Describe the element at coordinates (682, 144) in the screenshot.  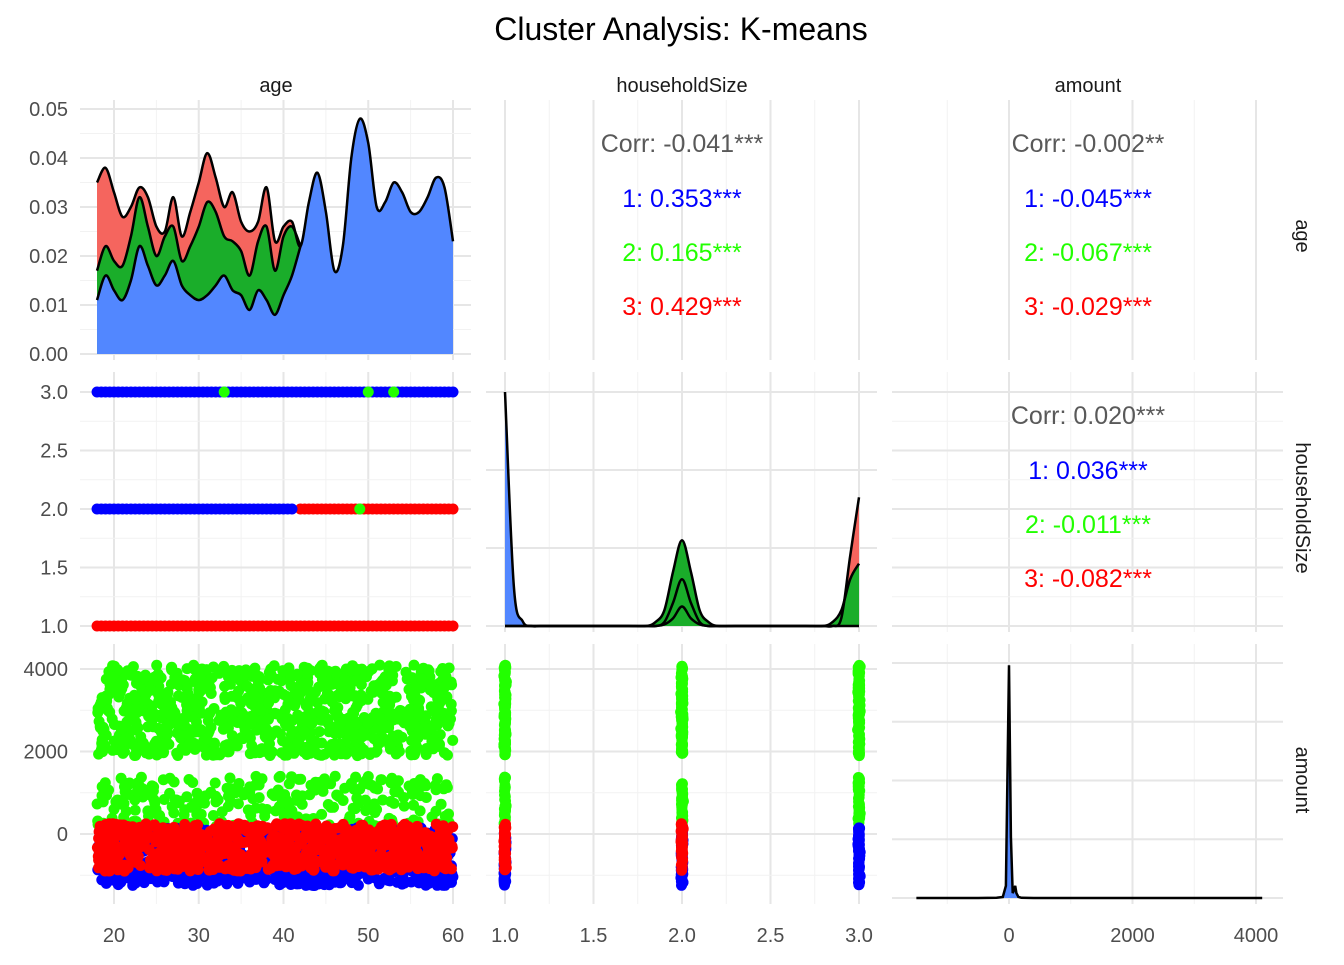
I see `corr-age-householdSize-overall: Corr: -0.041***` at that location.